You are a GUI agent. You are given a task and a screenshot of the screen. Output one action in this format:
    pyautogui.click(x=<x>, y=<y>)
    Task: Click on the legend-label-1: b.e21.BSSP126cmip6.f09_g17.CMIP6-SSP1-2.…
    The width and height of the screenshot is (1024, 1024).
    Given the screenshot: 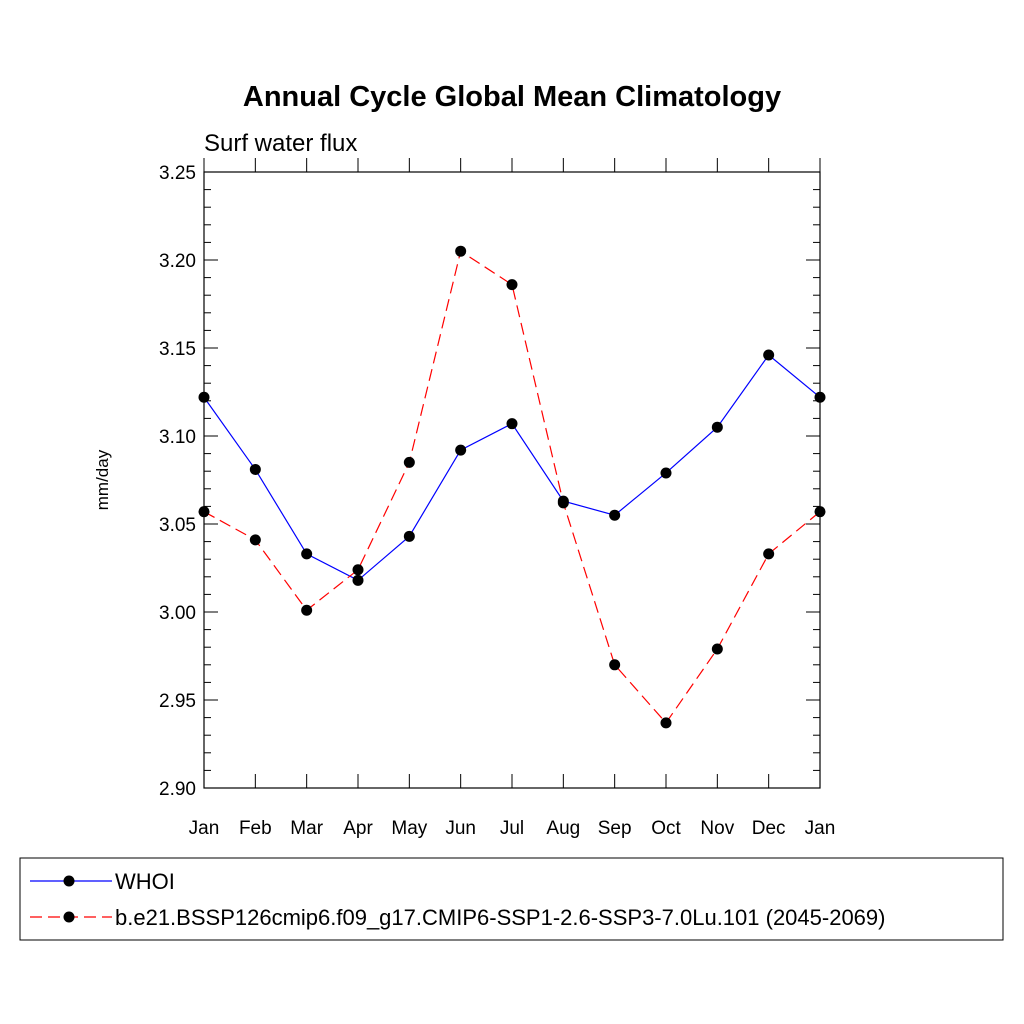 What is the action you would take?
    pyautogui.click(x=500, y=917)
    